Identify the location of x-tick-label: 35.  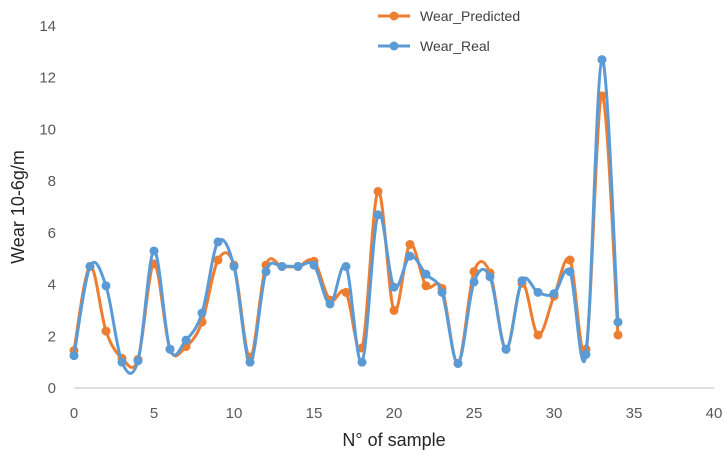
(634, 413).